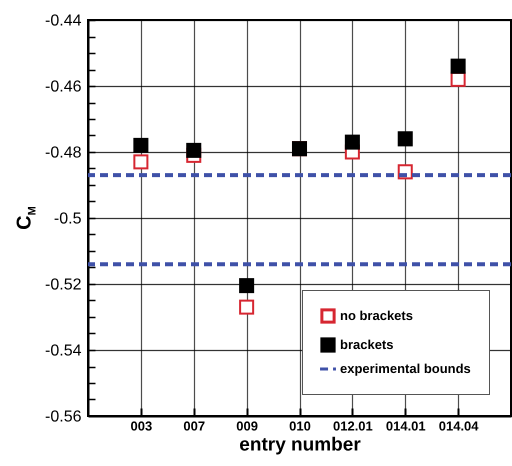 The width and height of the screenshot is (512, 466). What do you see at coordinates (376, 315) in the screenshot?
I see `legend-label: no brackets` at bounding box center [376, 315].